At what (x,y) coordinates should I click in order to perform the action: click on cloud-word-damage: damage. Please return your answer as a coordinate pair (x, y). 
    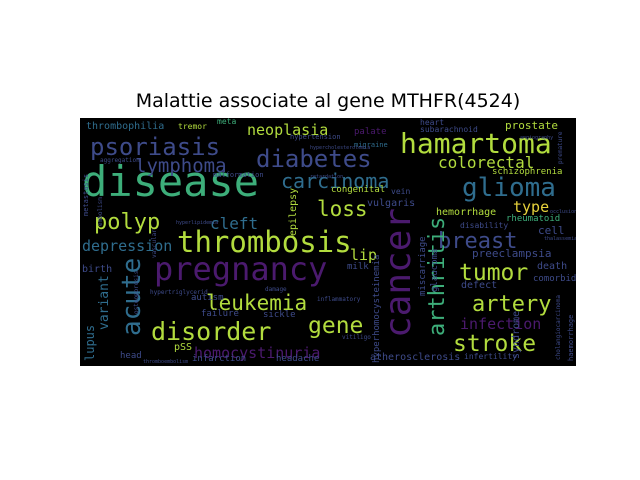
    Looking at the image, I should click on (276, 289).